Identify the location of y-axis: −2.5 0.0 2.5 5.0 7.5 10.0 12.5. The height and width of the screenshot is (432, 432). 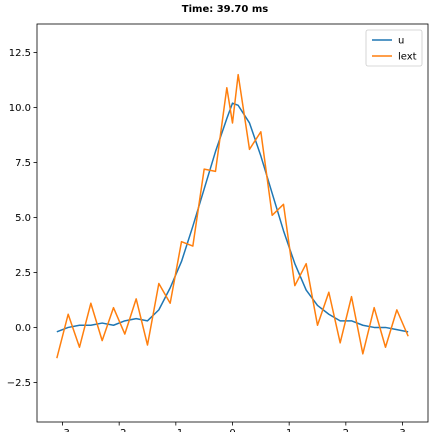
(22, 218).